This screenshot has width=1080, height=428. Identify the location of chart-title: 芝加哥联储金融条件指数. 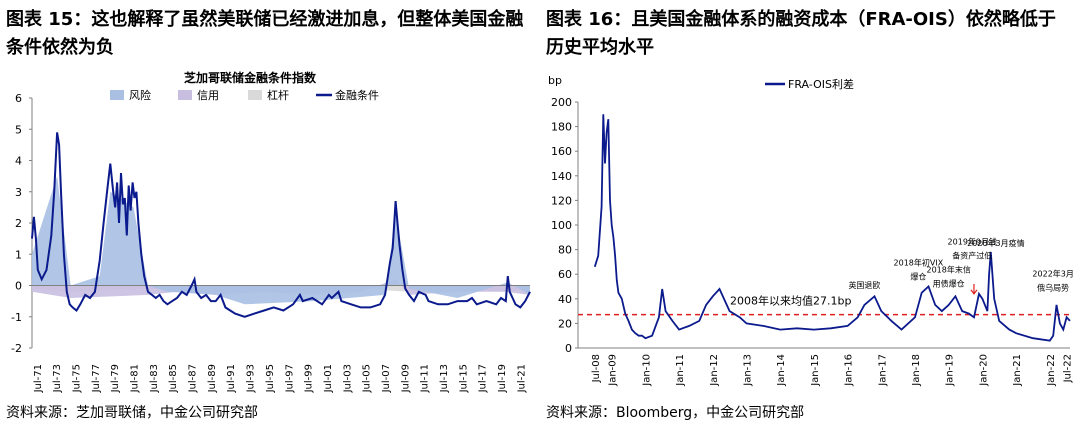
(250, 77).